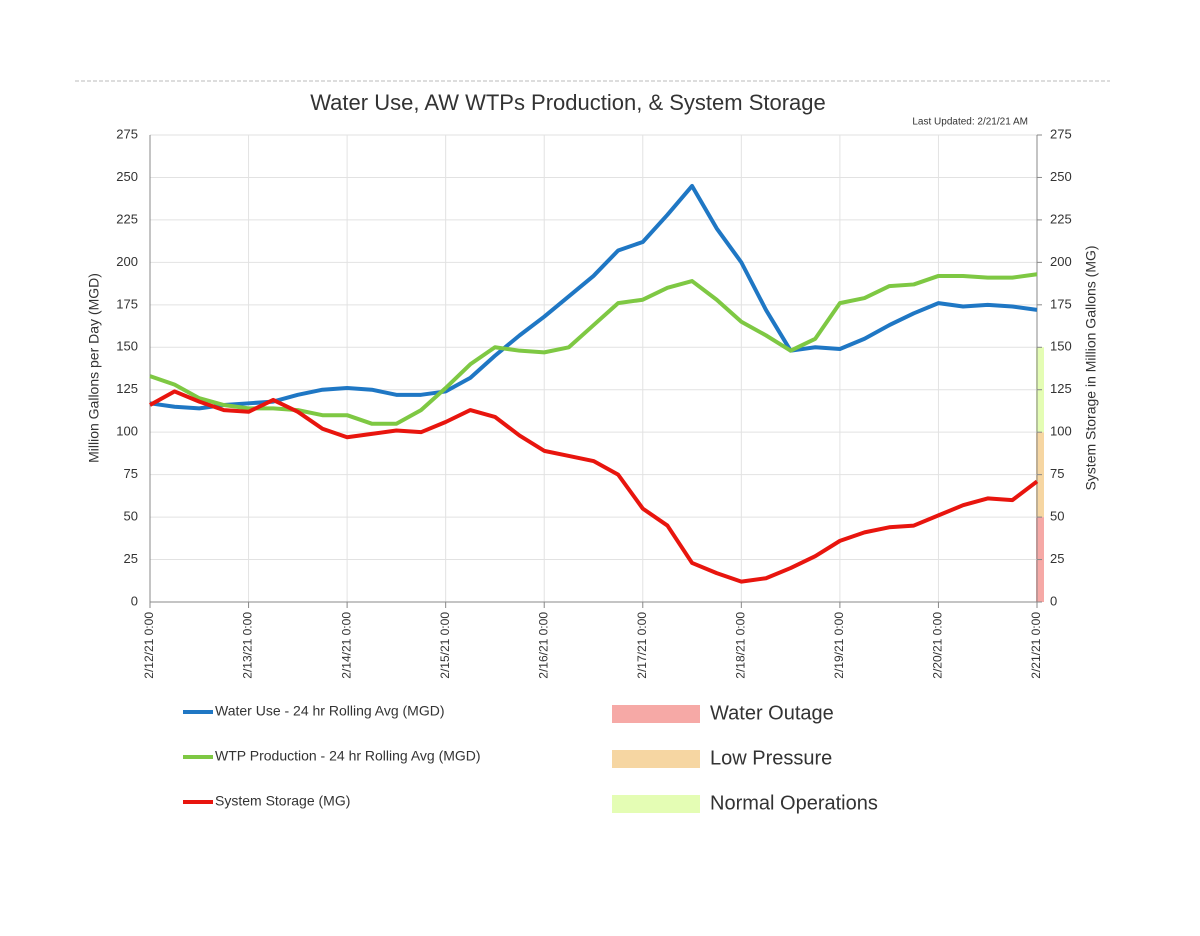  I want to click on x-tick-label: 2/18/21 0:00, so click(741, 645).